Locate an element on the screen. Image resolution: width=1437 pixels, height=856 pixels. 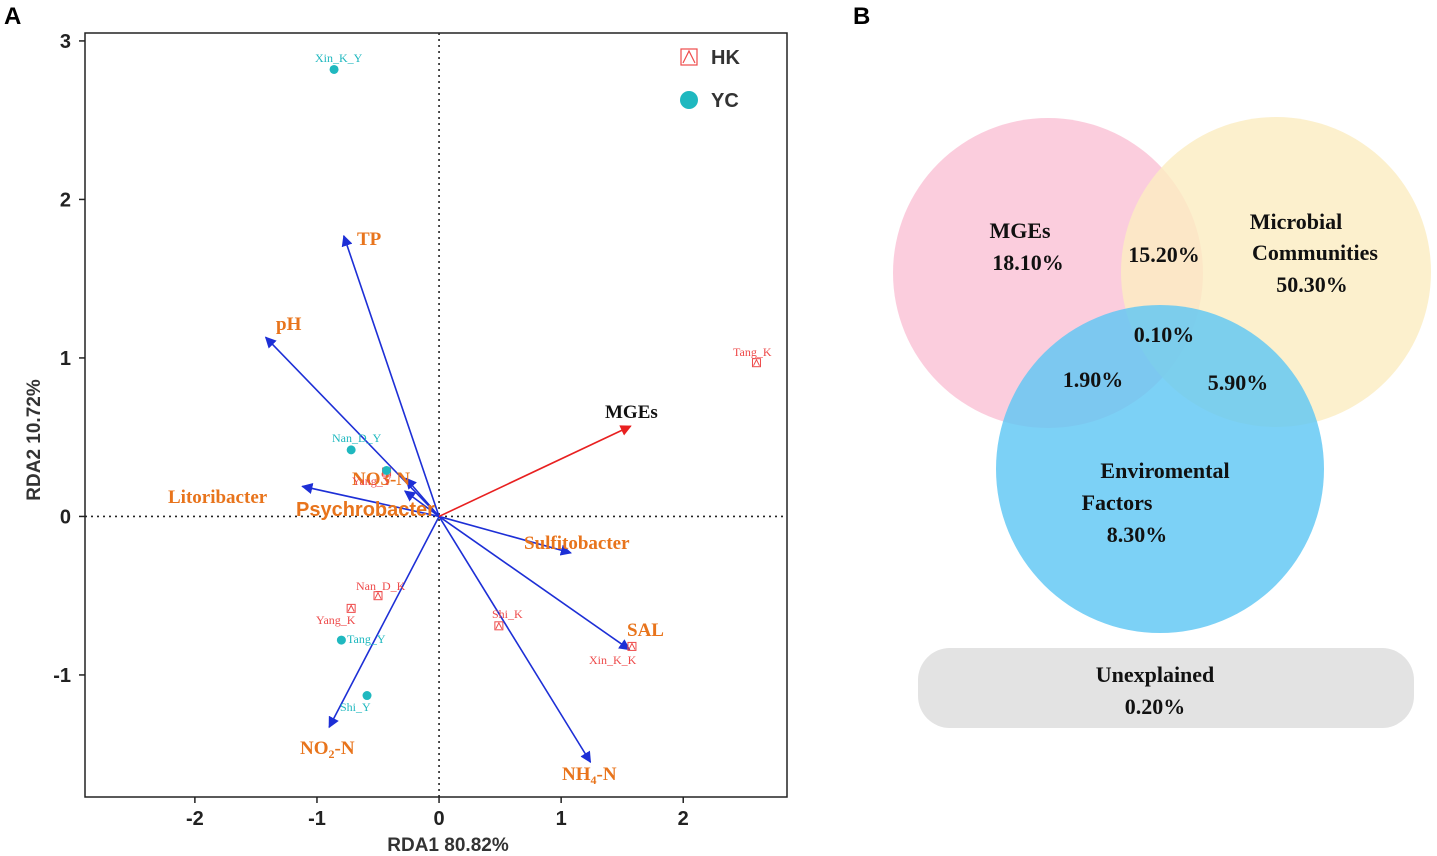
y-tick-label: 1 is located at coordinates (65, 359).